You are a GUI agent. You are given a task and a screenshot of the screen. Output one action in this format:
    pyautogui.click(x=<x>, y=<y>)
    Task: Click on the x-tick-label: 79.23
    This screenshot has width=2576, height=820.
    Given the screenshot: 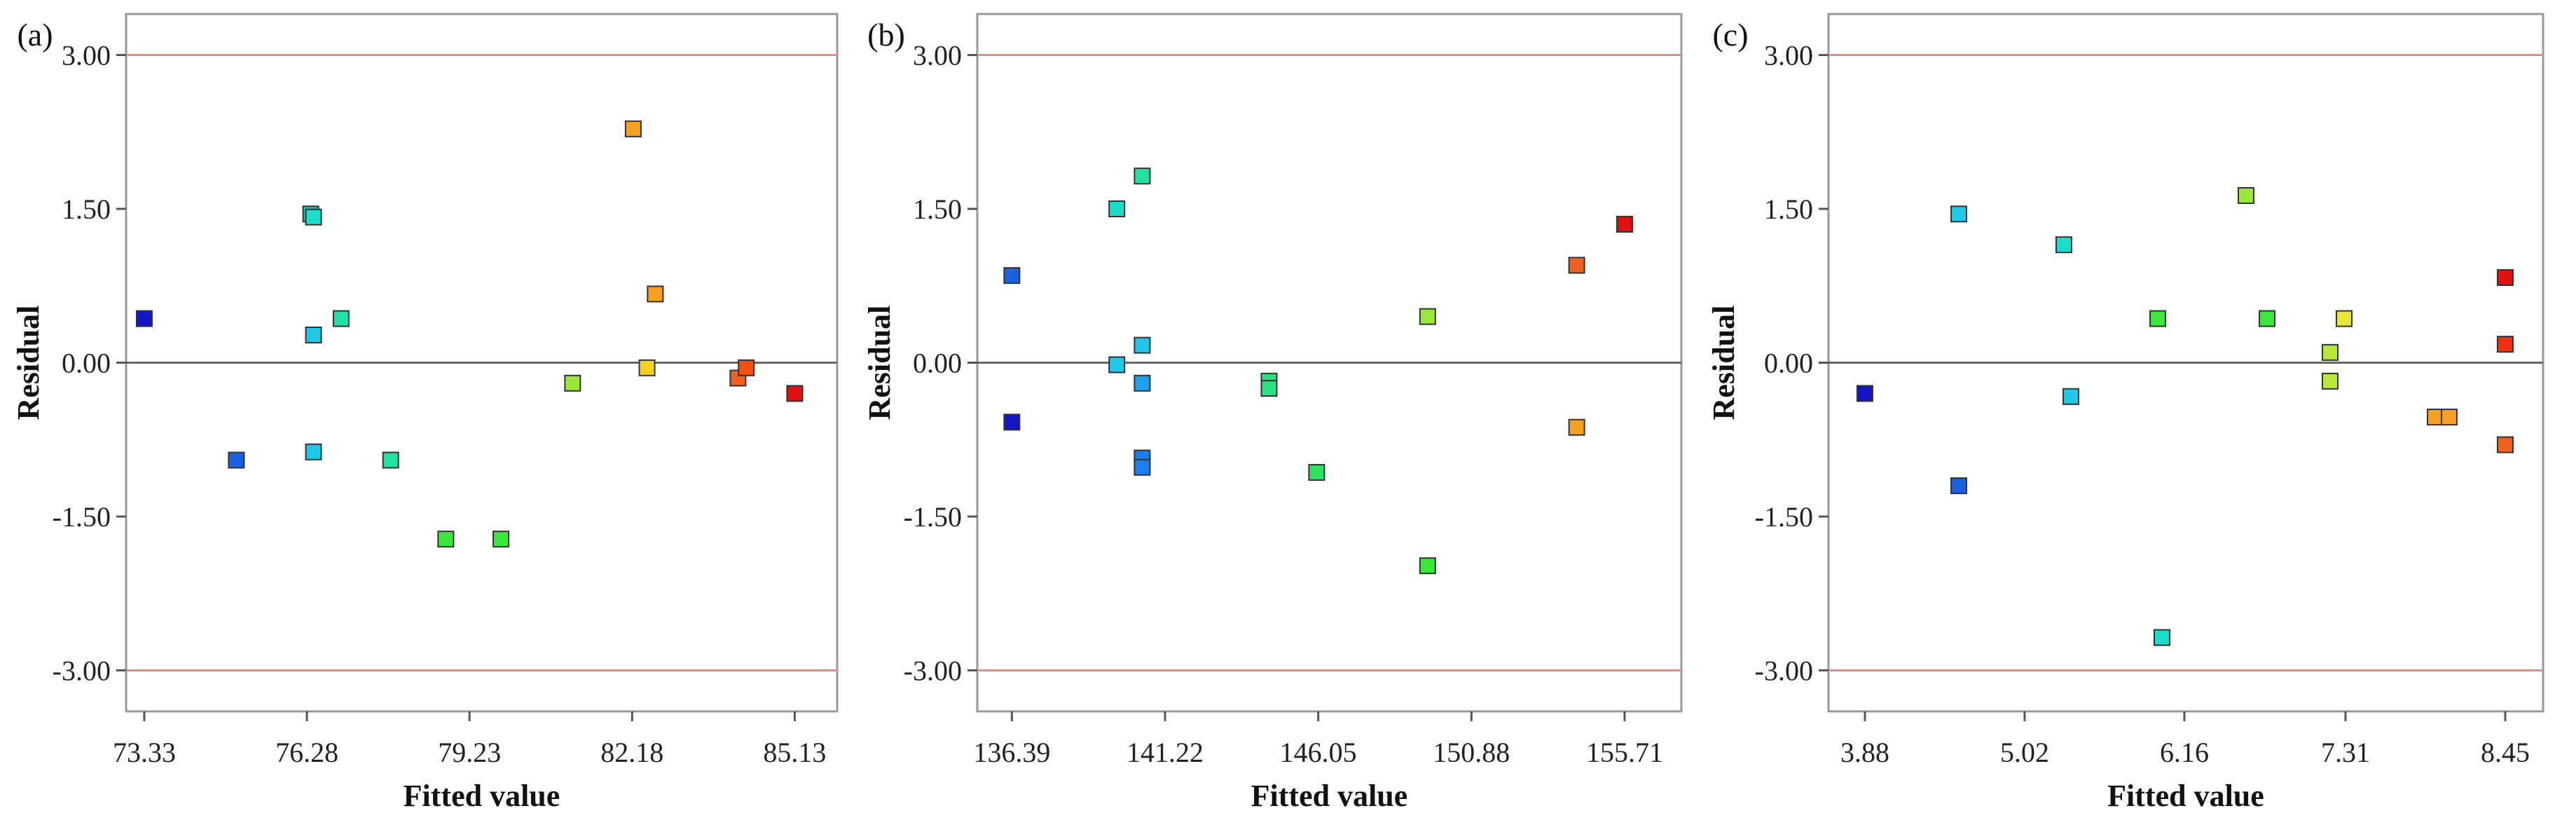 What is the action you would take?
    pyautogui.click(x=469, y=752)
    